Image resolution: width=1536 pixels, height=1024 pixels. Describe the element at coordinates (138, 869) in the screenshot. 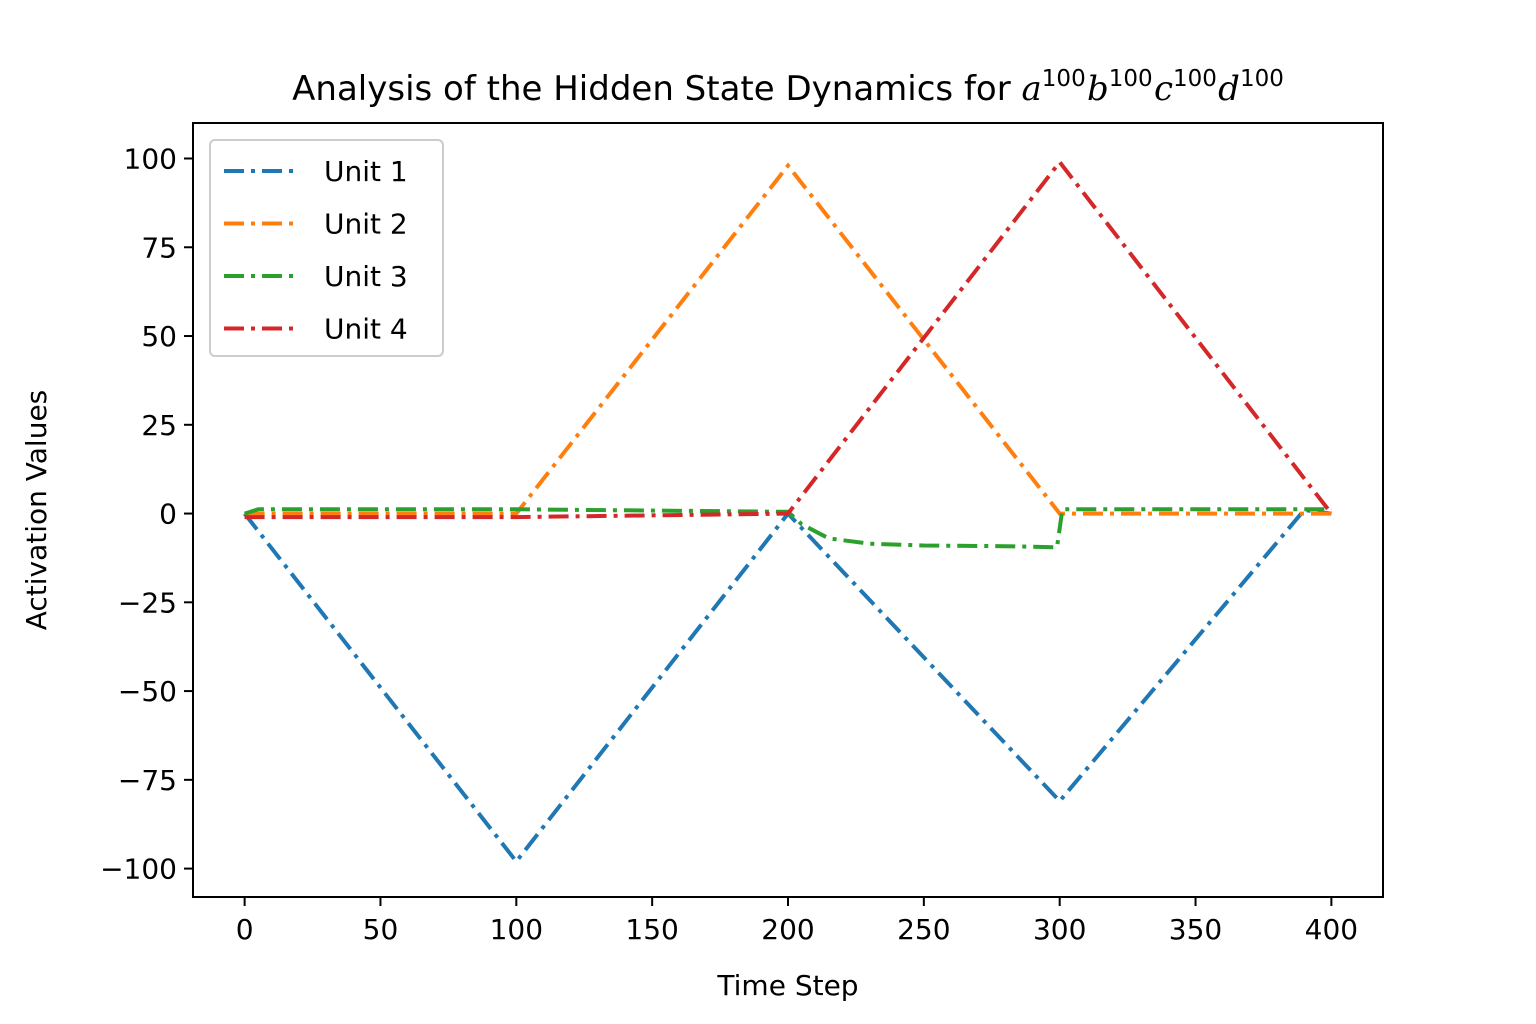

I see `y-tick-label: −100` at that location.